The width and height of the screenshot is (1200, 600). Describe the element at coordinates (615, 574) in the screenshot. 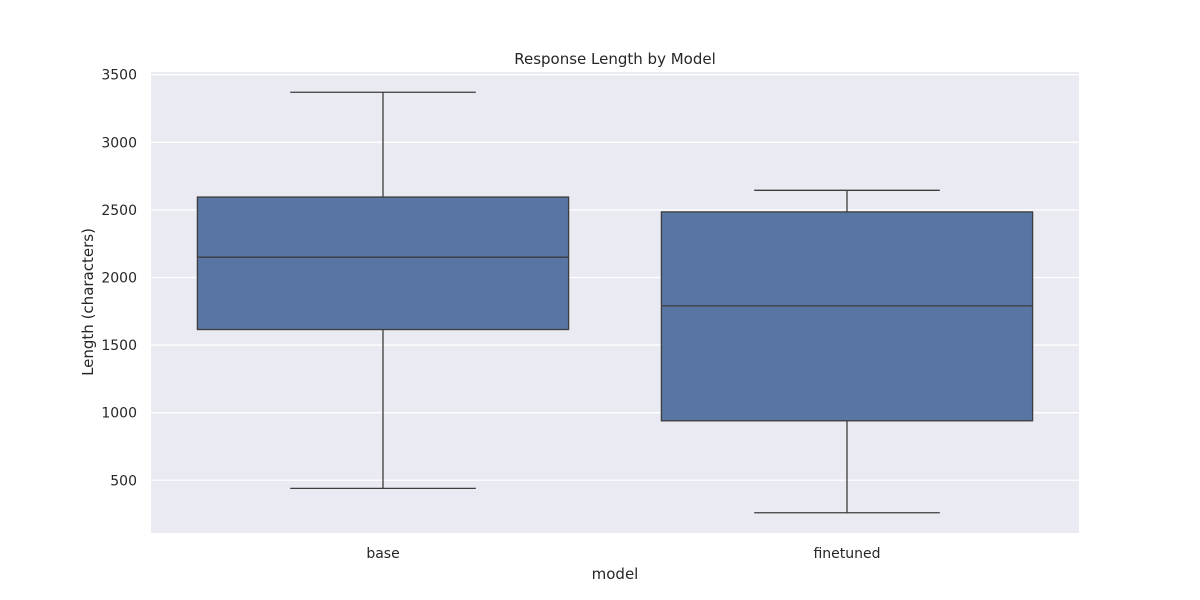

I see `x-axis-label: model` at that location.